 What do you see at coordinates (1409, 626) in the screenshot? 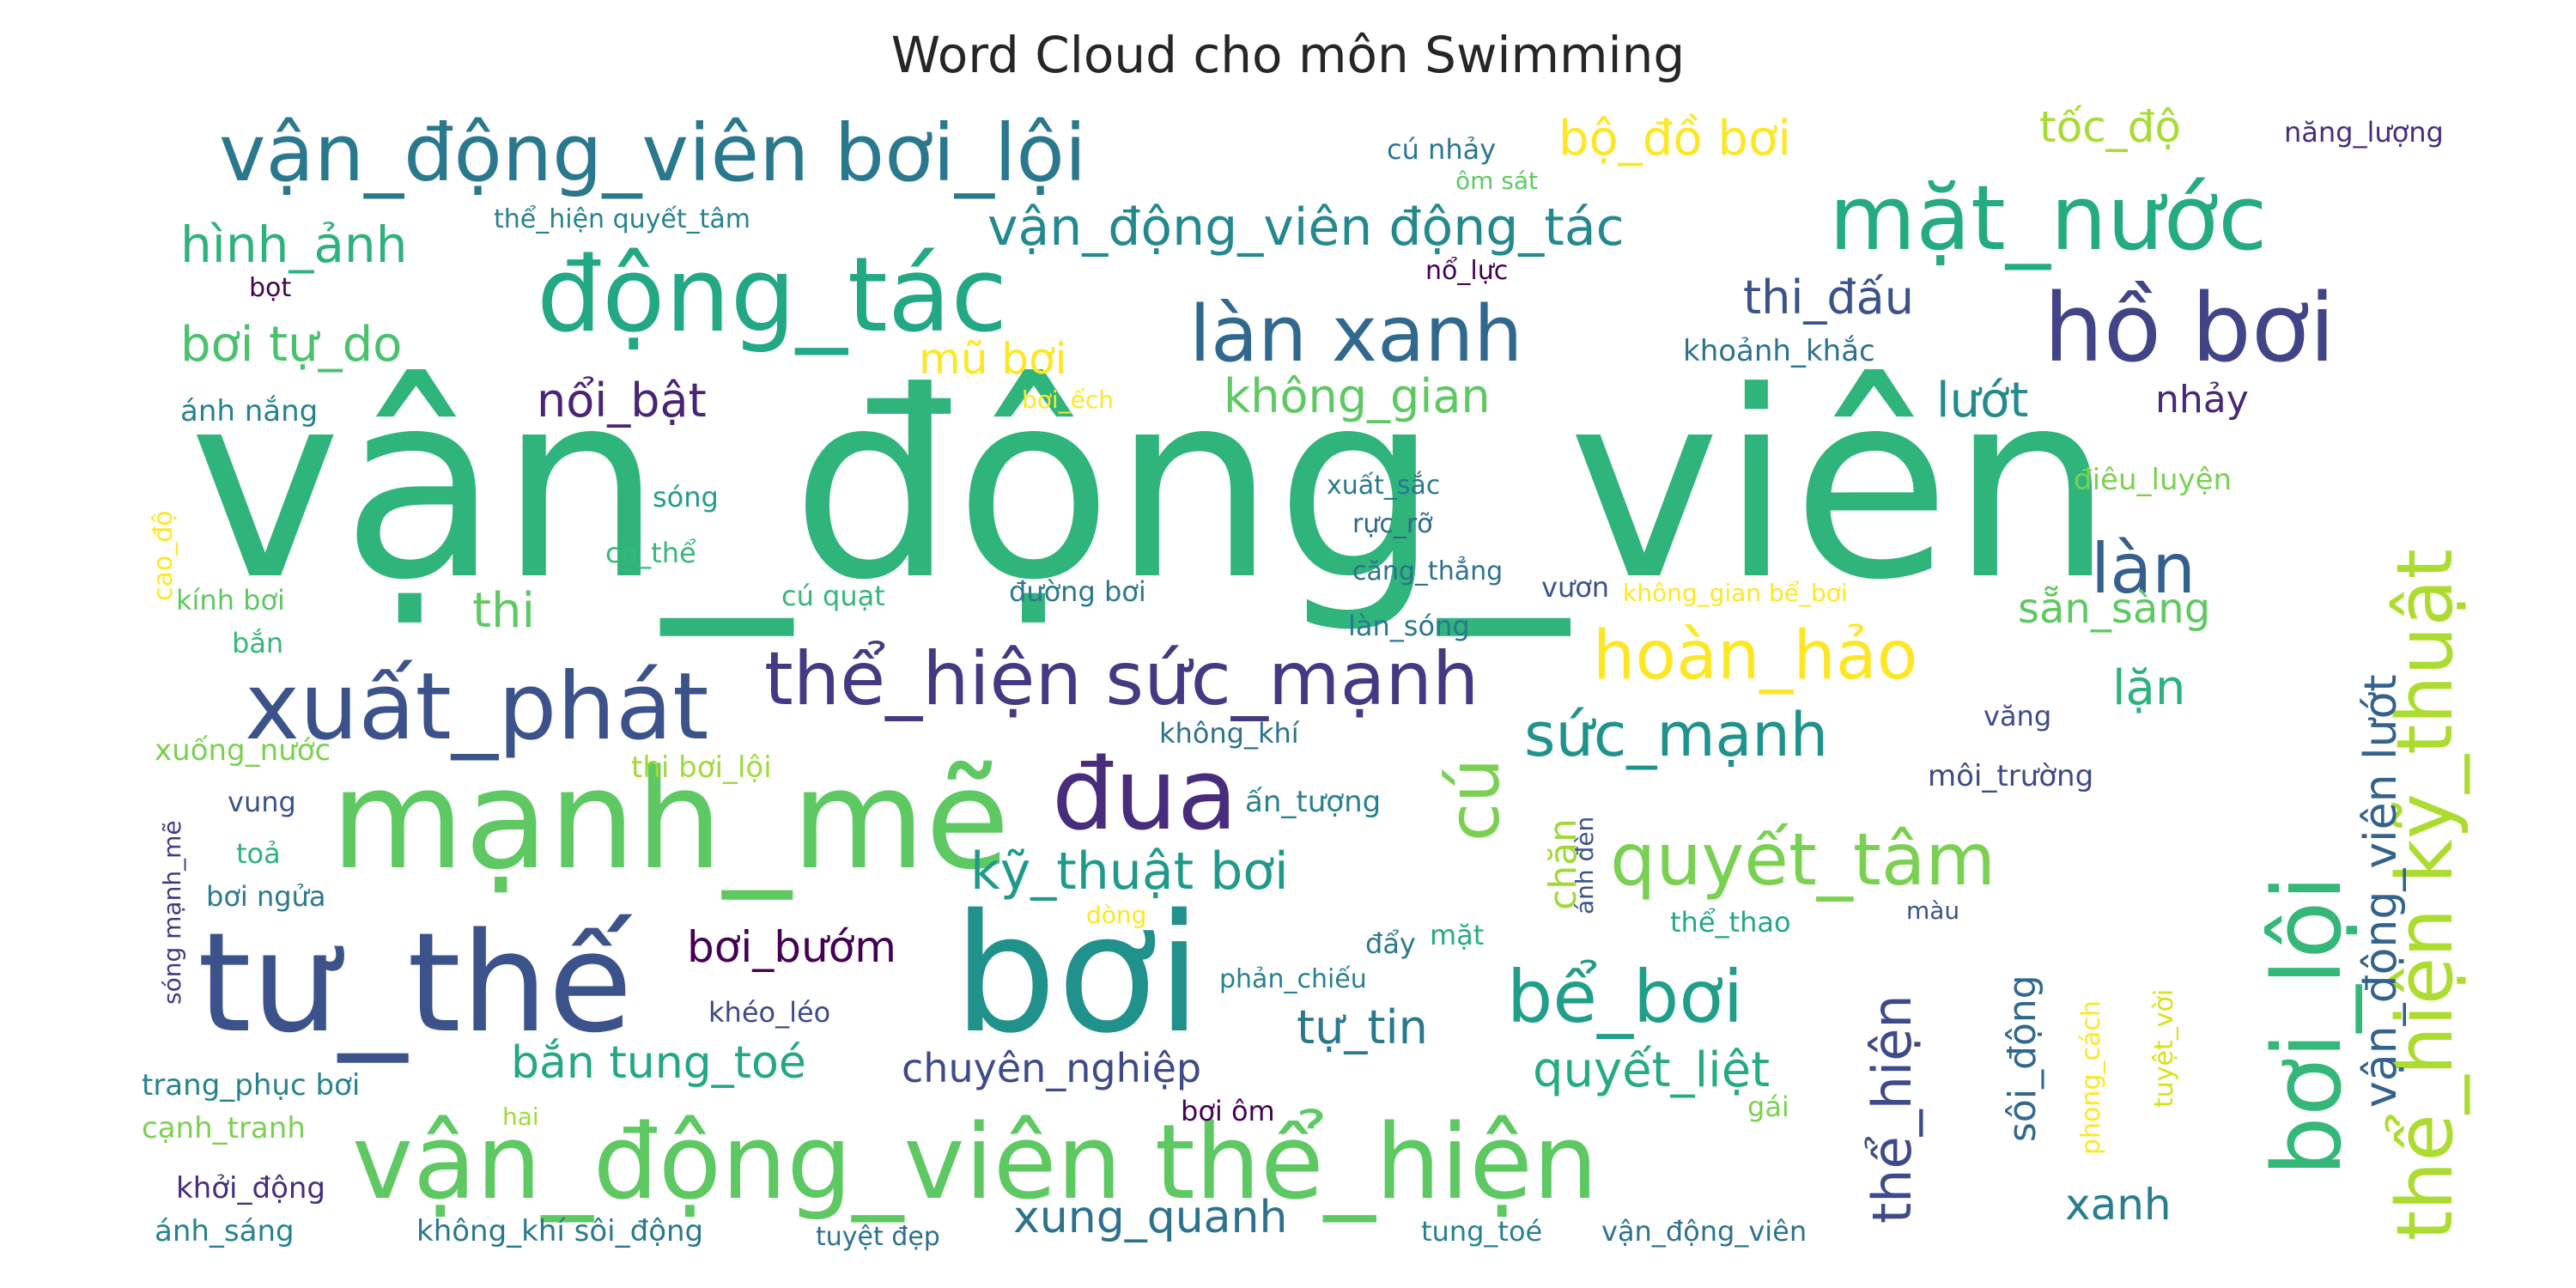
I see `word-66: làn_sóng` at bounding box center [1409, 626].